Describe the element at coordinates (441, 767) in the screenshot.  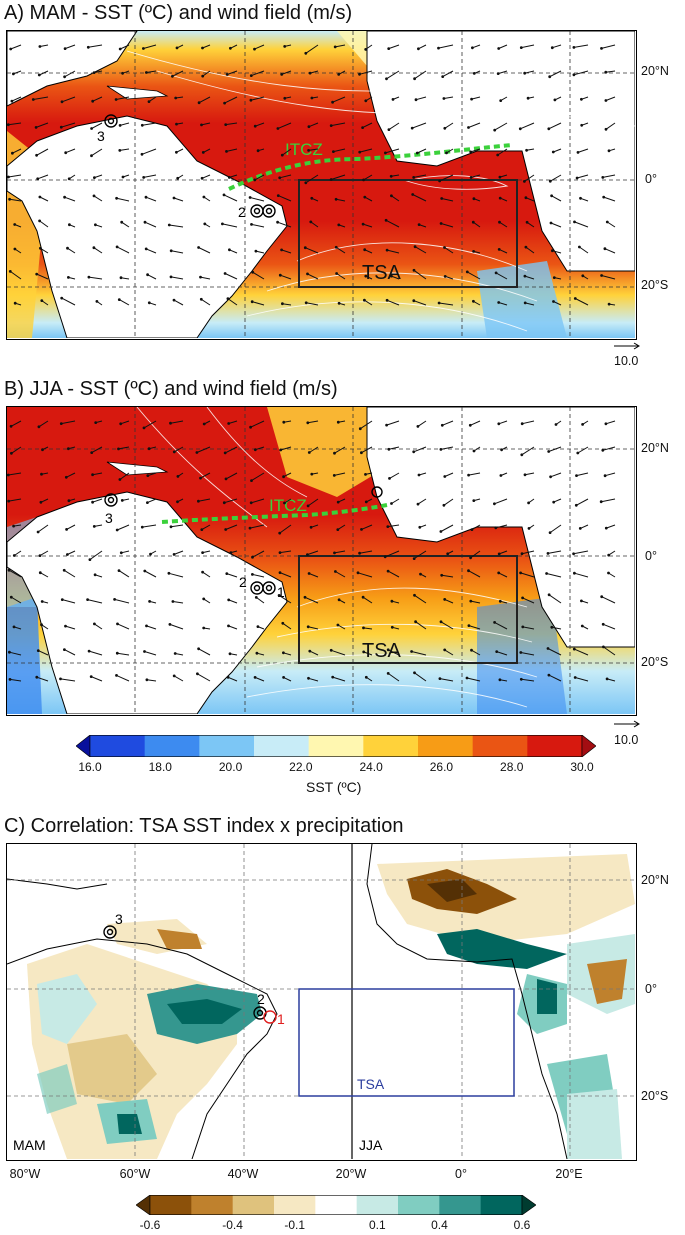
I see `colorbar-tick-label: 26.0` at that location.